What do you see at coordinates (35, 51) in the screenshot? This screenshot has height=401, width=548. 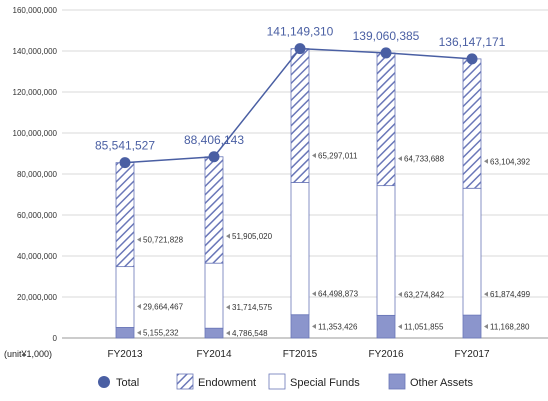 I see `y-tick-label: 140,000,000` at bounding box center [35, 51].